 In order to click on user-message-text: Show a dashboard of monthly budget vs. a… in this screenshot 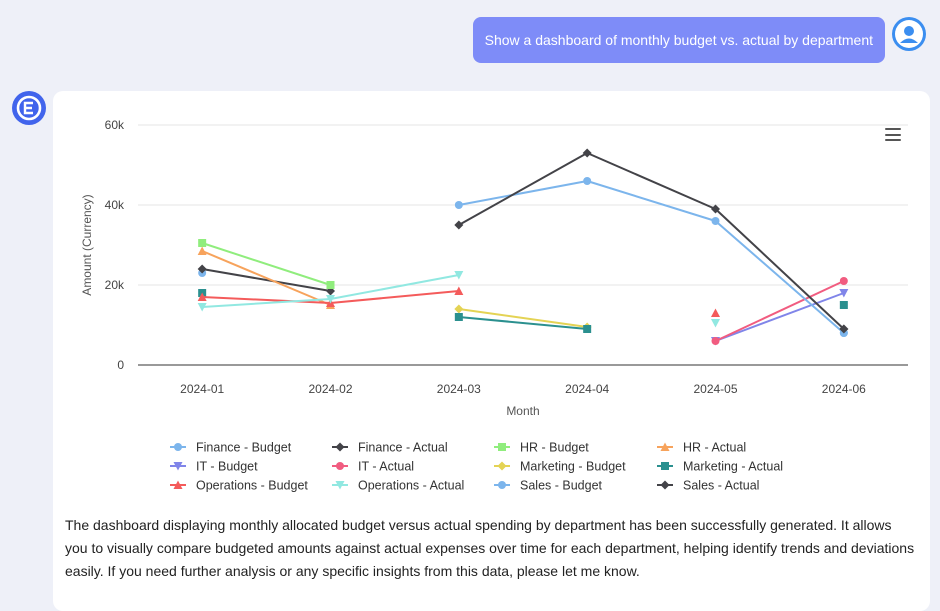, I will do `click(678, 40)`.